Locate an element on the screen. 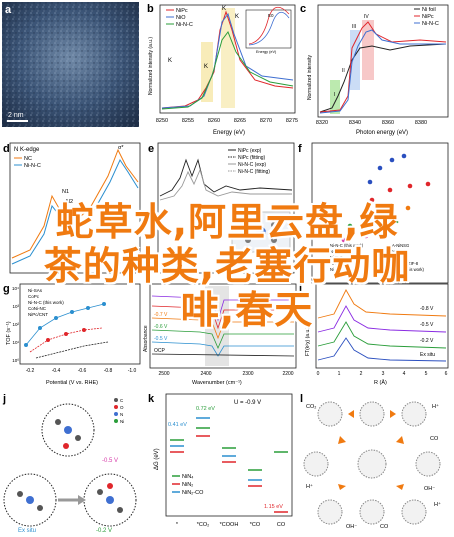  svg-text: NiPc is located at coordinates (182, 11).